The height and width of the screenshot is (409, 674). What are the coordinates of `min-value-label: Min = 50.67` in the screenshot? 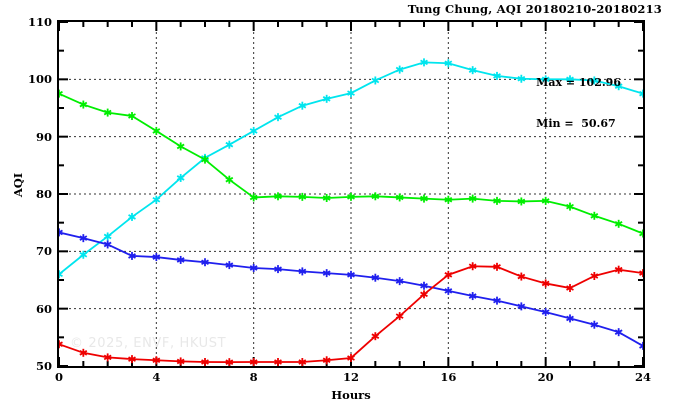 It's located at (576, 123).